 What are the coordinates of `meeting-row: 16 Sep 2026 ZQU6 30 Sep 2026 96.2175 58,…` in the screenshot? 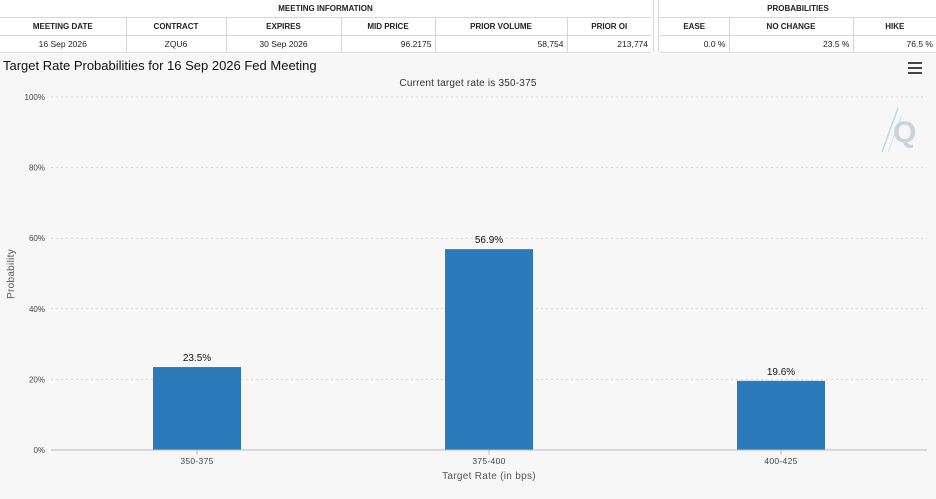 It's located at (326, 44).